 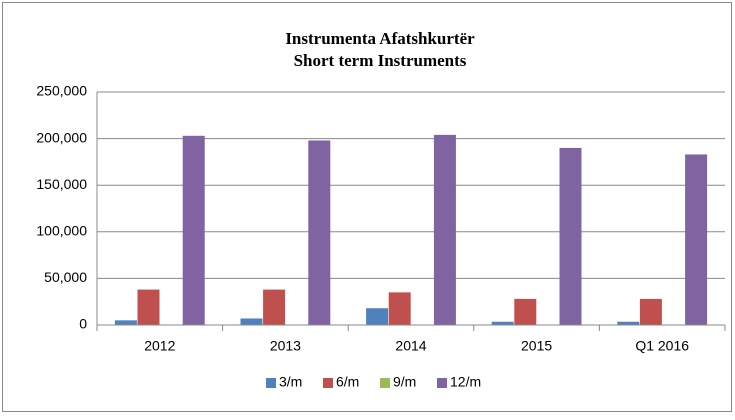 I want to click on legend-label: 12/m, so click(x=465, y=382).